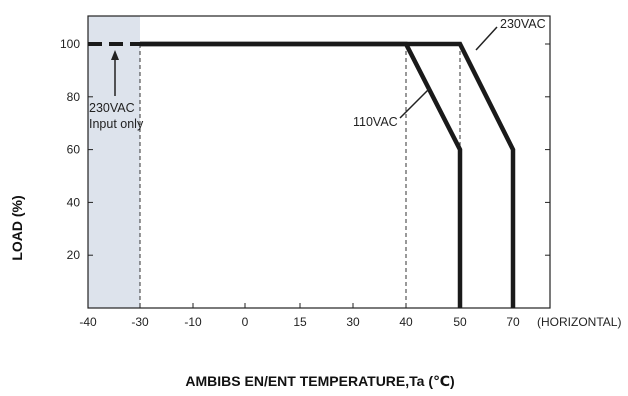 This screenshot has height=396, width=628. I want to click on x-tick-label: 50, so click(460, 322).